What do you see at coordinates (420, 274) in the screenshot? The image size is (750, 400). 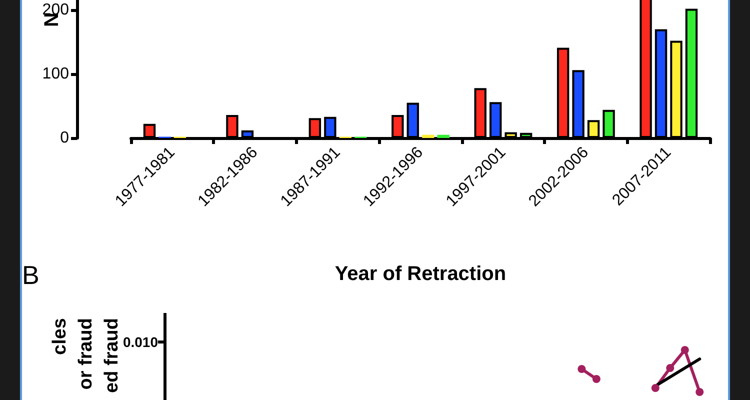 I see `x-axis-title: Year of Retraction` at bounding box center [420, 274].